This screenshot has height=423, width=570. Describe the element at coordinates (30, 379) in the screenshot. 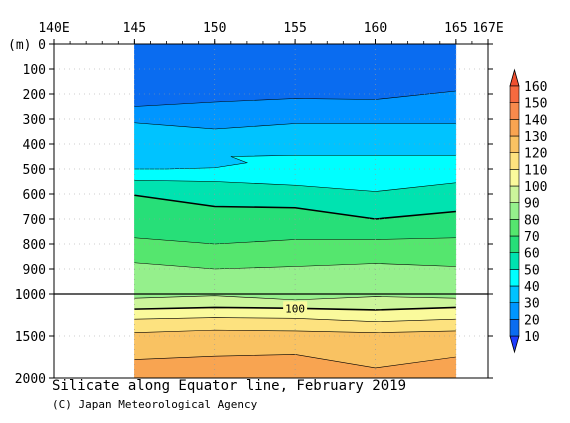

I see `y-tick-label: 2000` at that location.